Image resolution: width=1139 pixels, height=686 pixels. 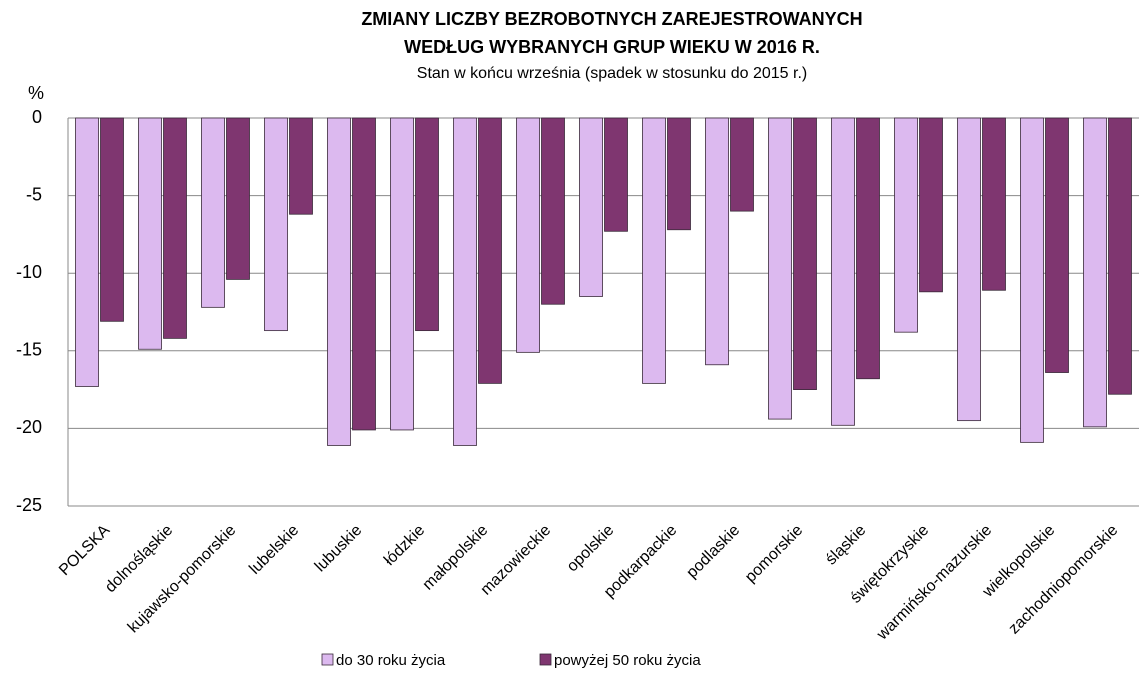 What do you see at coordinates (1064, 580) in the screenshot?
I see `x-tick-label: zachodniopomorskie` at bounding box center [1064, 580].